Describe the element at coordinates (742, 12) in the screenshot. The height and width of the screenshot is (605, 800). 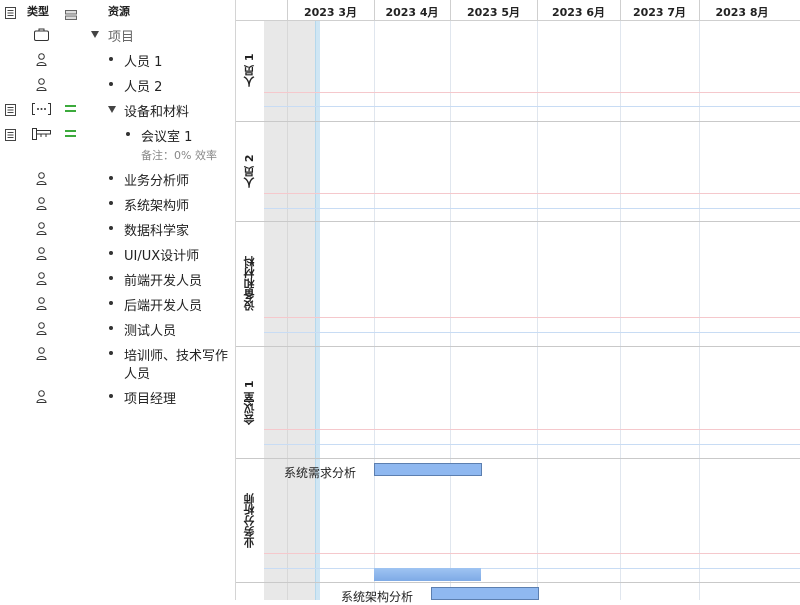
I see `month-header: 2023 8月` at that location.